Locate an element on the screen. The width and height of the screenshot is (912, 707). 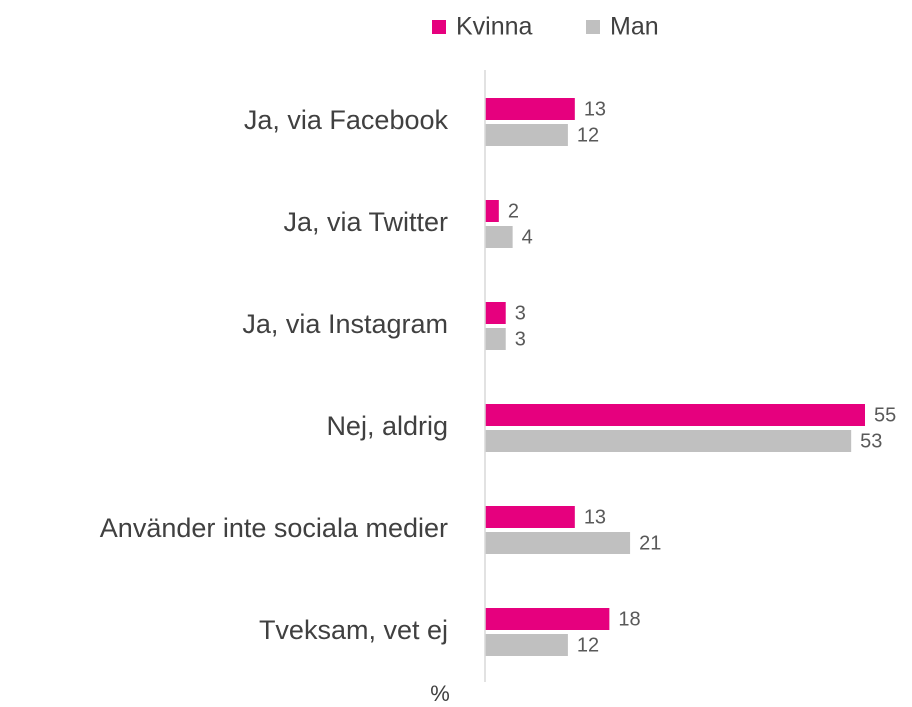
legend-label: Kvinna is located at coordinates (494, 27).